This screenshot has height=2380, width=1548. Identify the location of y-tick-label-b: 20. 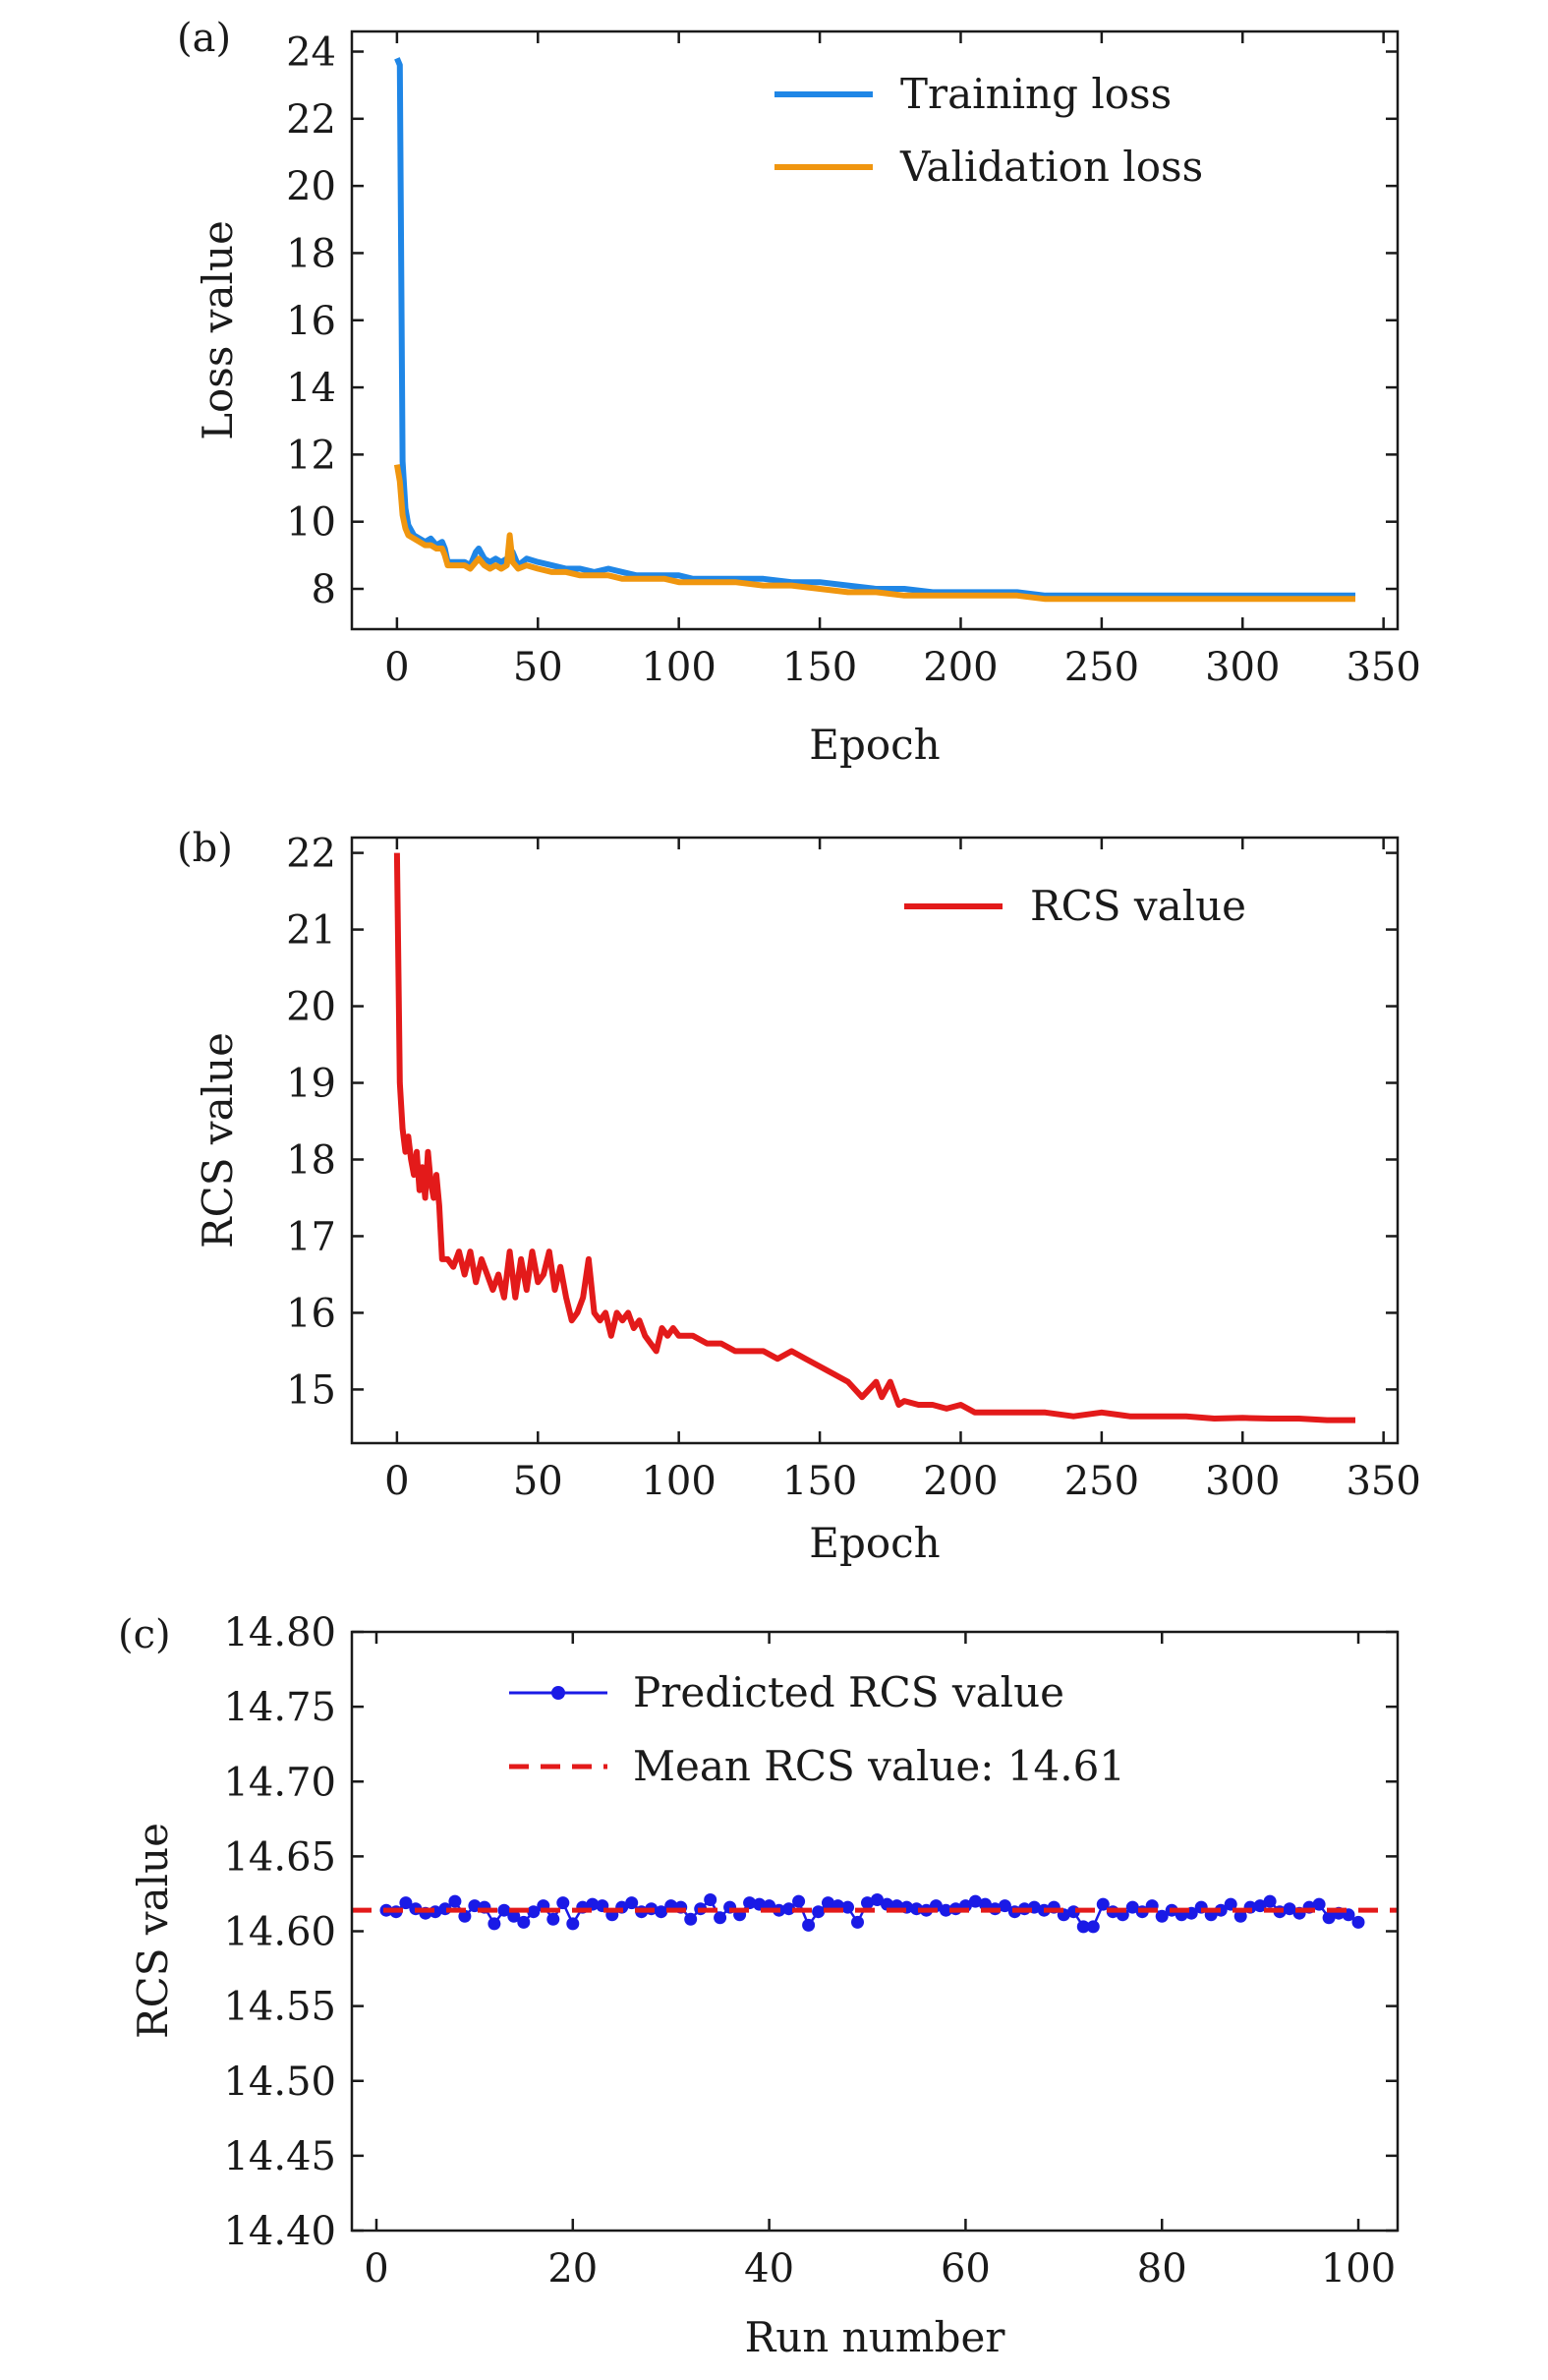
(311, 1007).